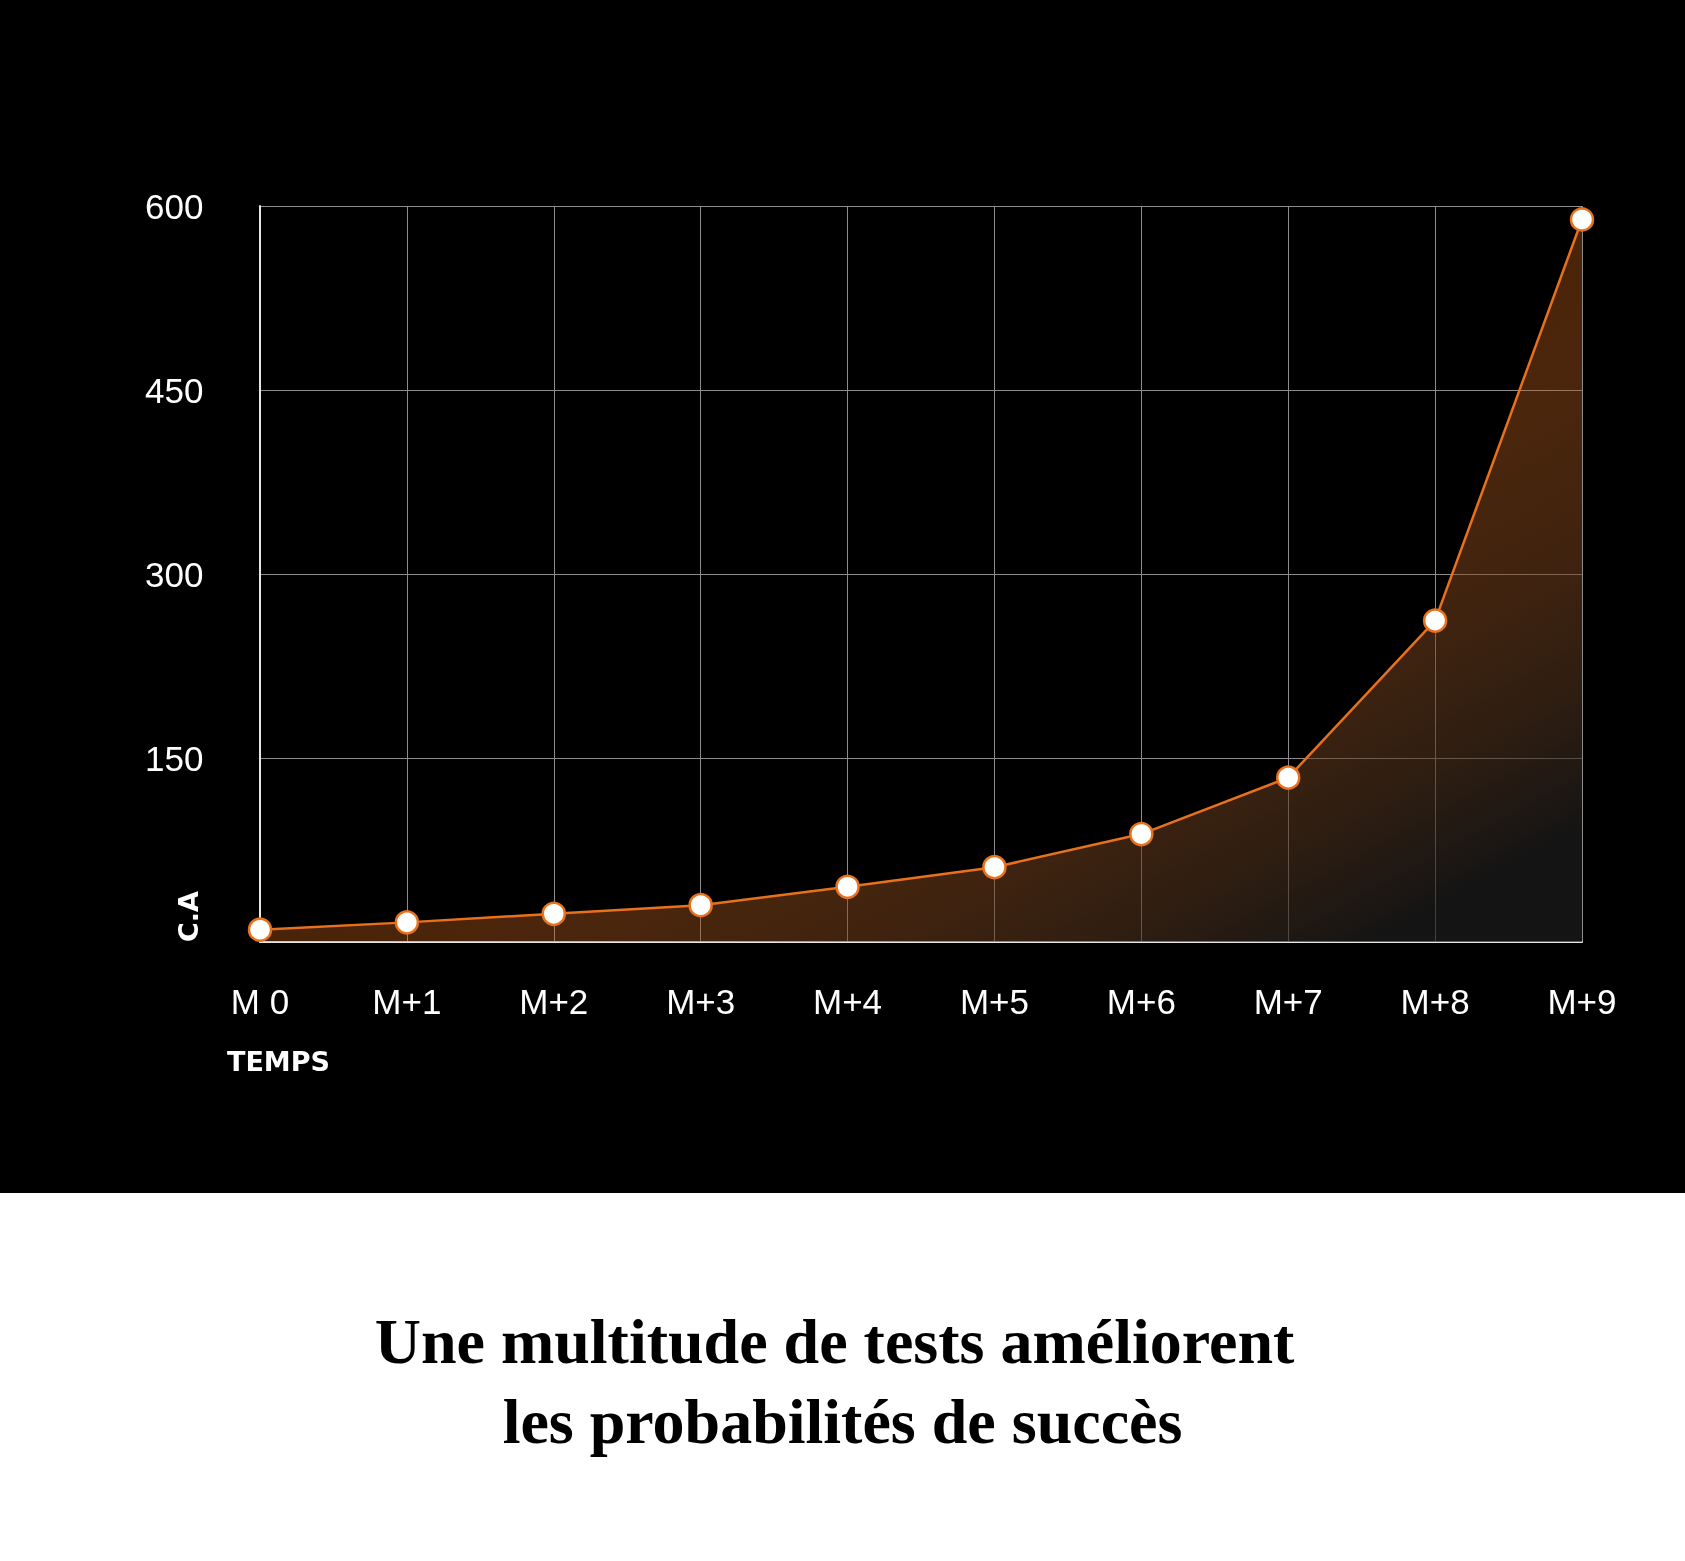 This screenshot has width=1685, height=1561. What do you see at coordinates (278, 1061) in the screenshot?
I see `x-axis-title: TEMPS` at bounding box center [278, 1061].